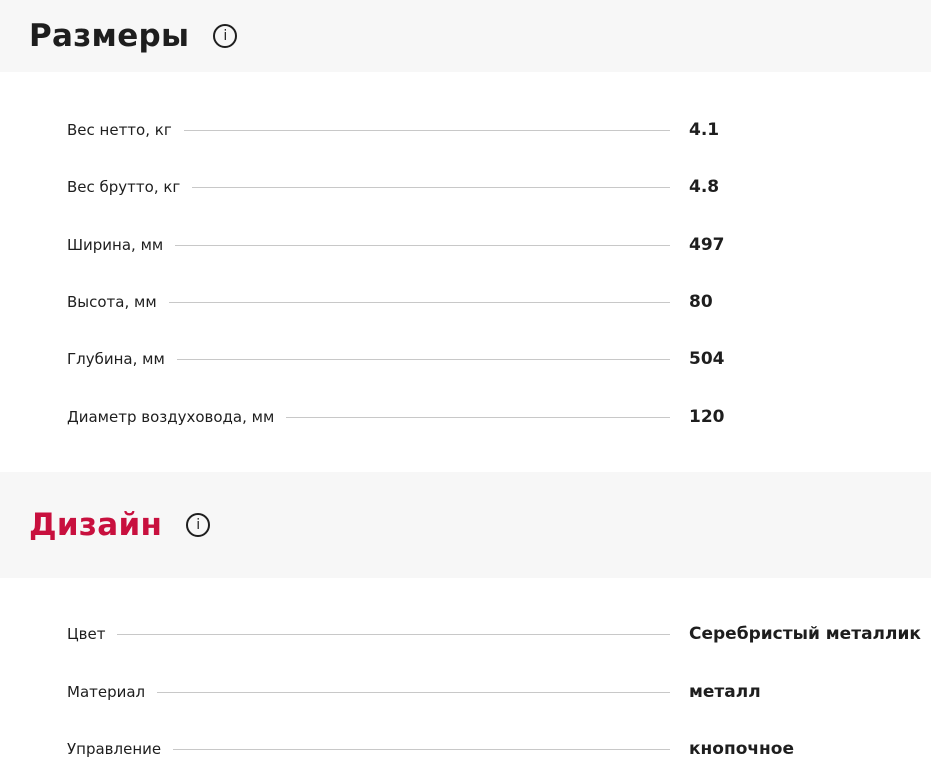  I want to click on spec-row: Материал металл, so click(499, 692).